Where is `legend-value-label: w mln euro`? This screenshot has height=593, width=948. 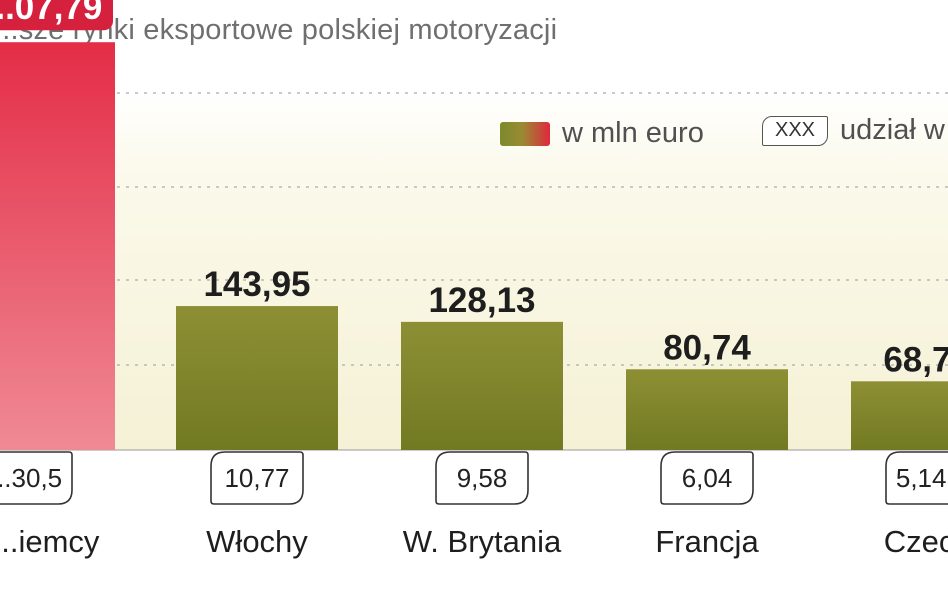
legend-value-label: w mln euro is located at coordinates (633, 133).